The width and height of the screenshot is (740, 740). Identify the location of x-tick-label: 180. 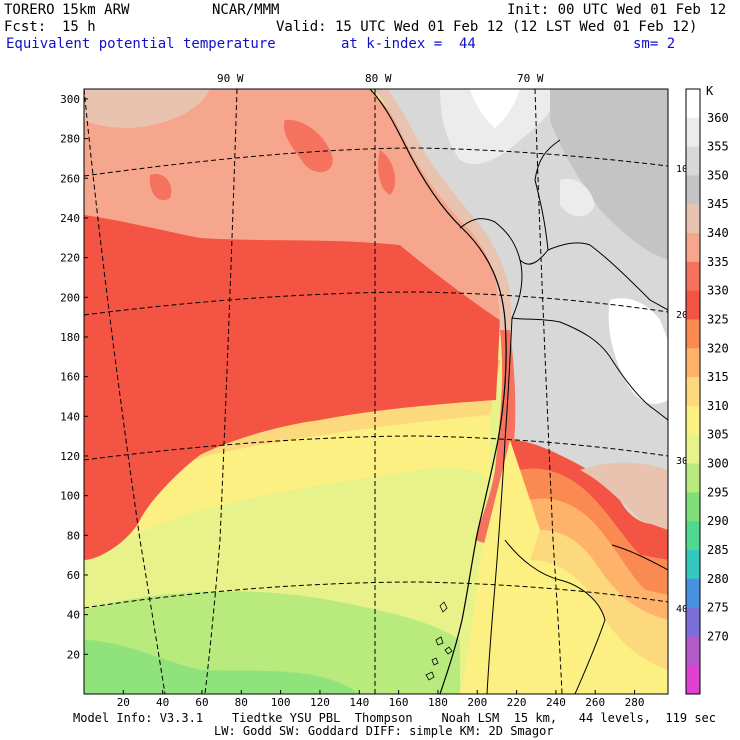
(438, 702).